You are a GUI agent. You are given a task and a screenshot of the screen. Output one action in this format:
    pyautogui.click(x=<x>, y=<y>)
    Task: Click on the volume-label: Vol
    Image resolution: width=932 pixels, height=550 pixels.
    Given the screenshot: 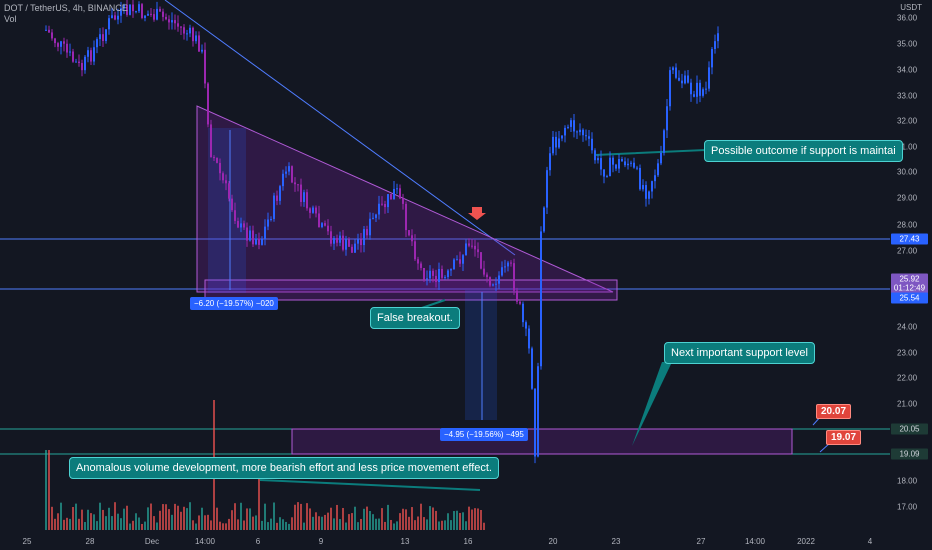 What is the action you would take?
    pyautogui.click(x=10, y=19)
    